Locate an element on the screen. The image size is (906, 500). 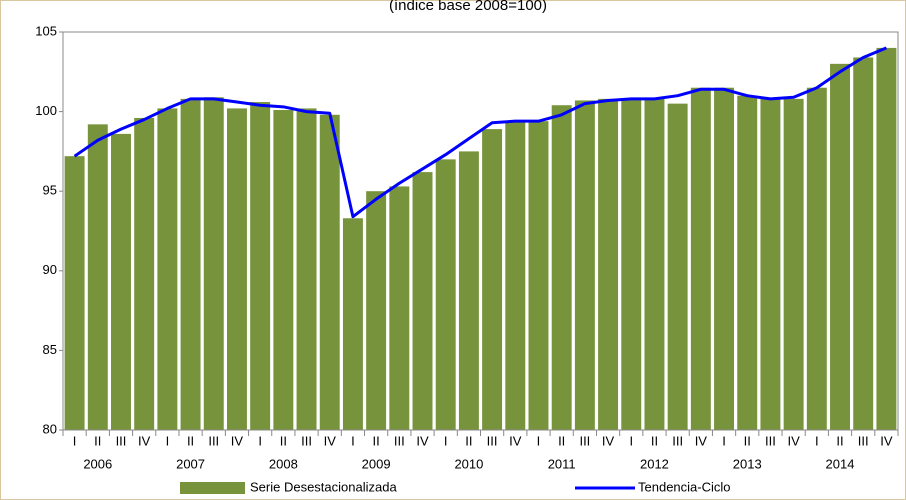
x-group-label: 2013 is located at coordinates (747, 463).